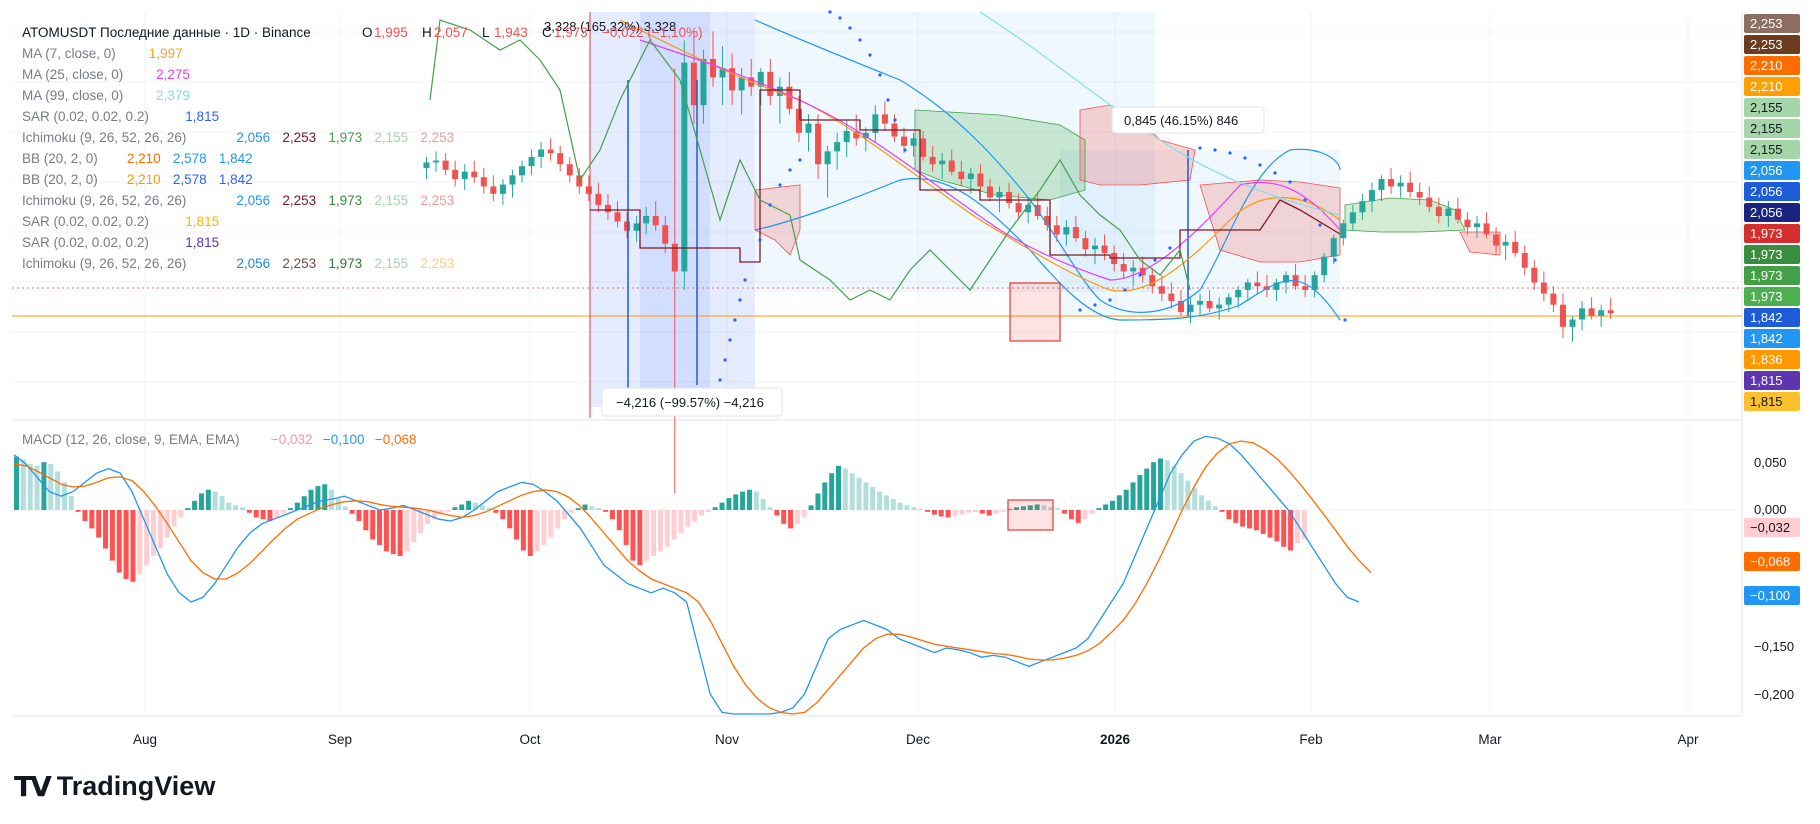 Image resolution: width=1820 pixels, height=824 pixels. Describe the element at coordinates (104, 137) in the screenshot. I see `legend-name: Ichimoku (9, 26, 52, 26, 26)` at that location.